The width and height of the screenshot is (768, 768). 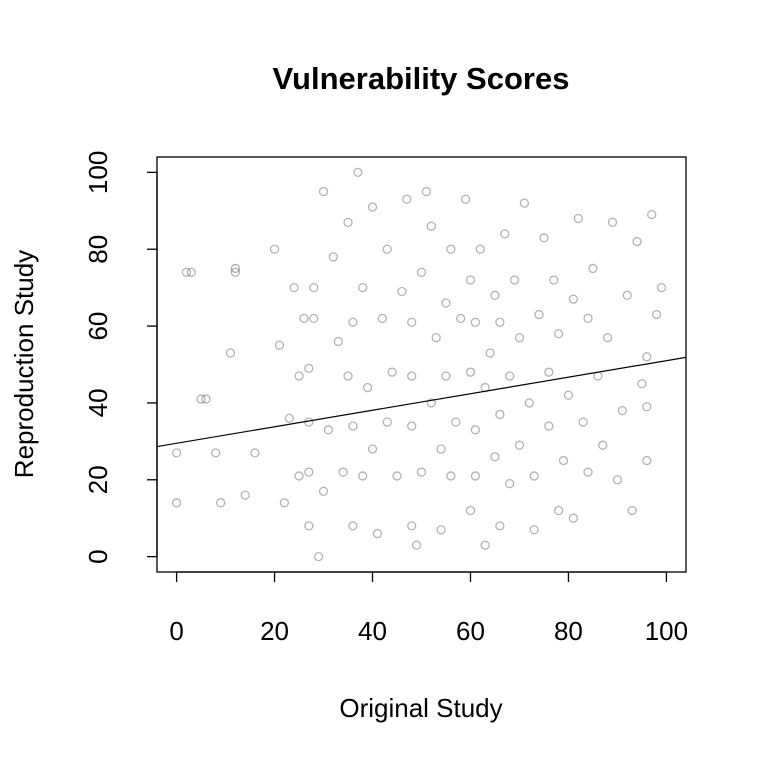 What do you see at coordinates (421, 402) in the screenshot?
I see `trend-line` at bounding box center [421, 402].